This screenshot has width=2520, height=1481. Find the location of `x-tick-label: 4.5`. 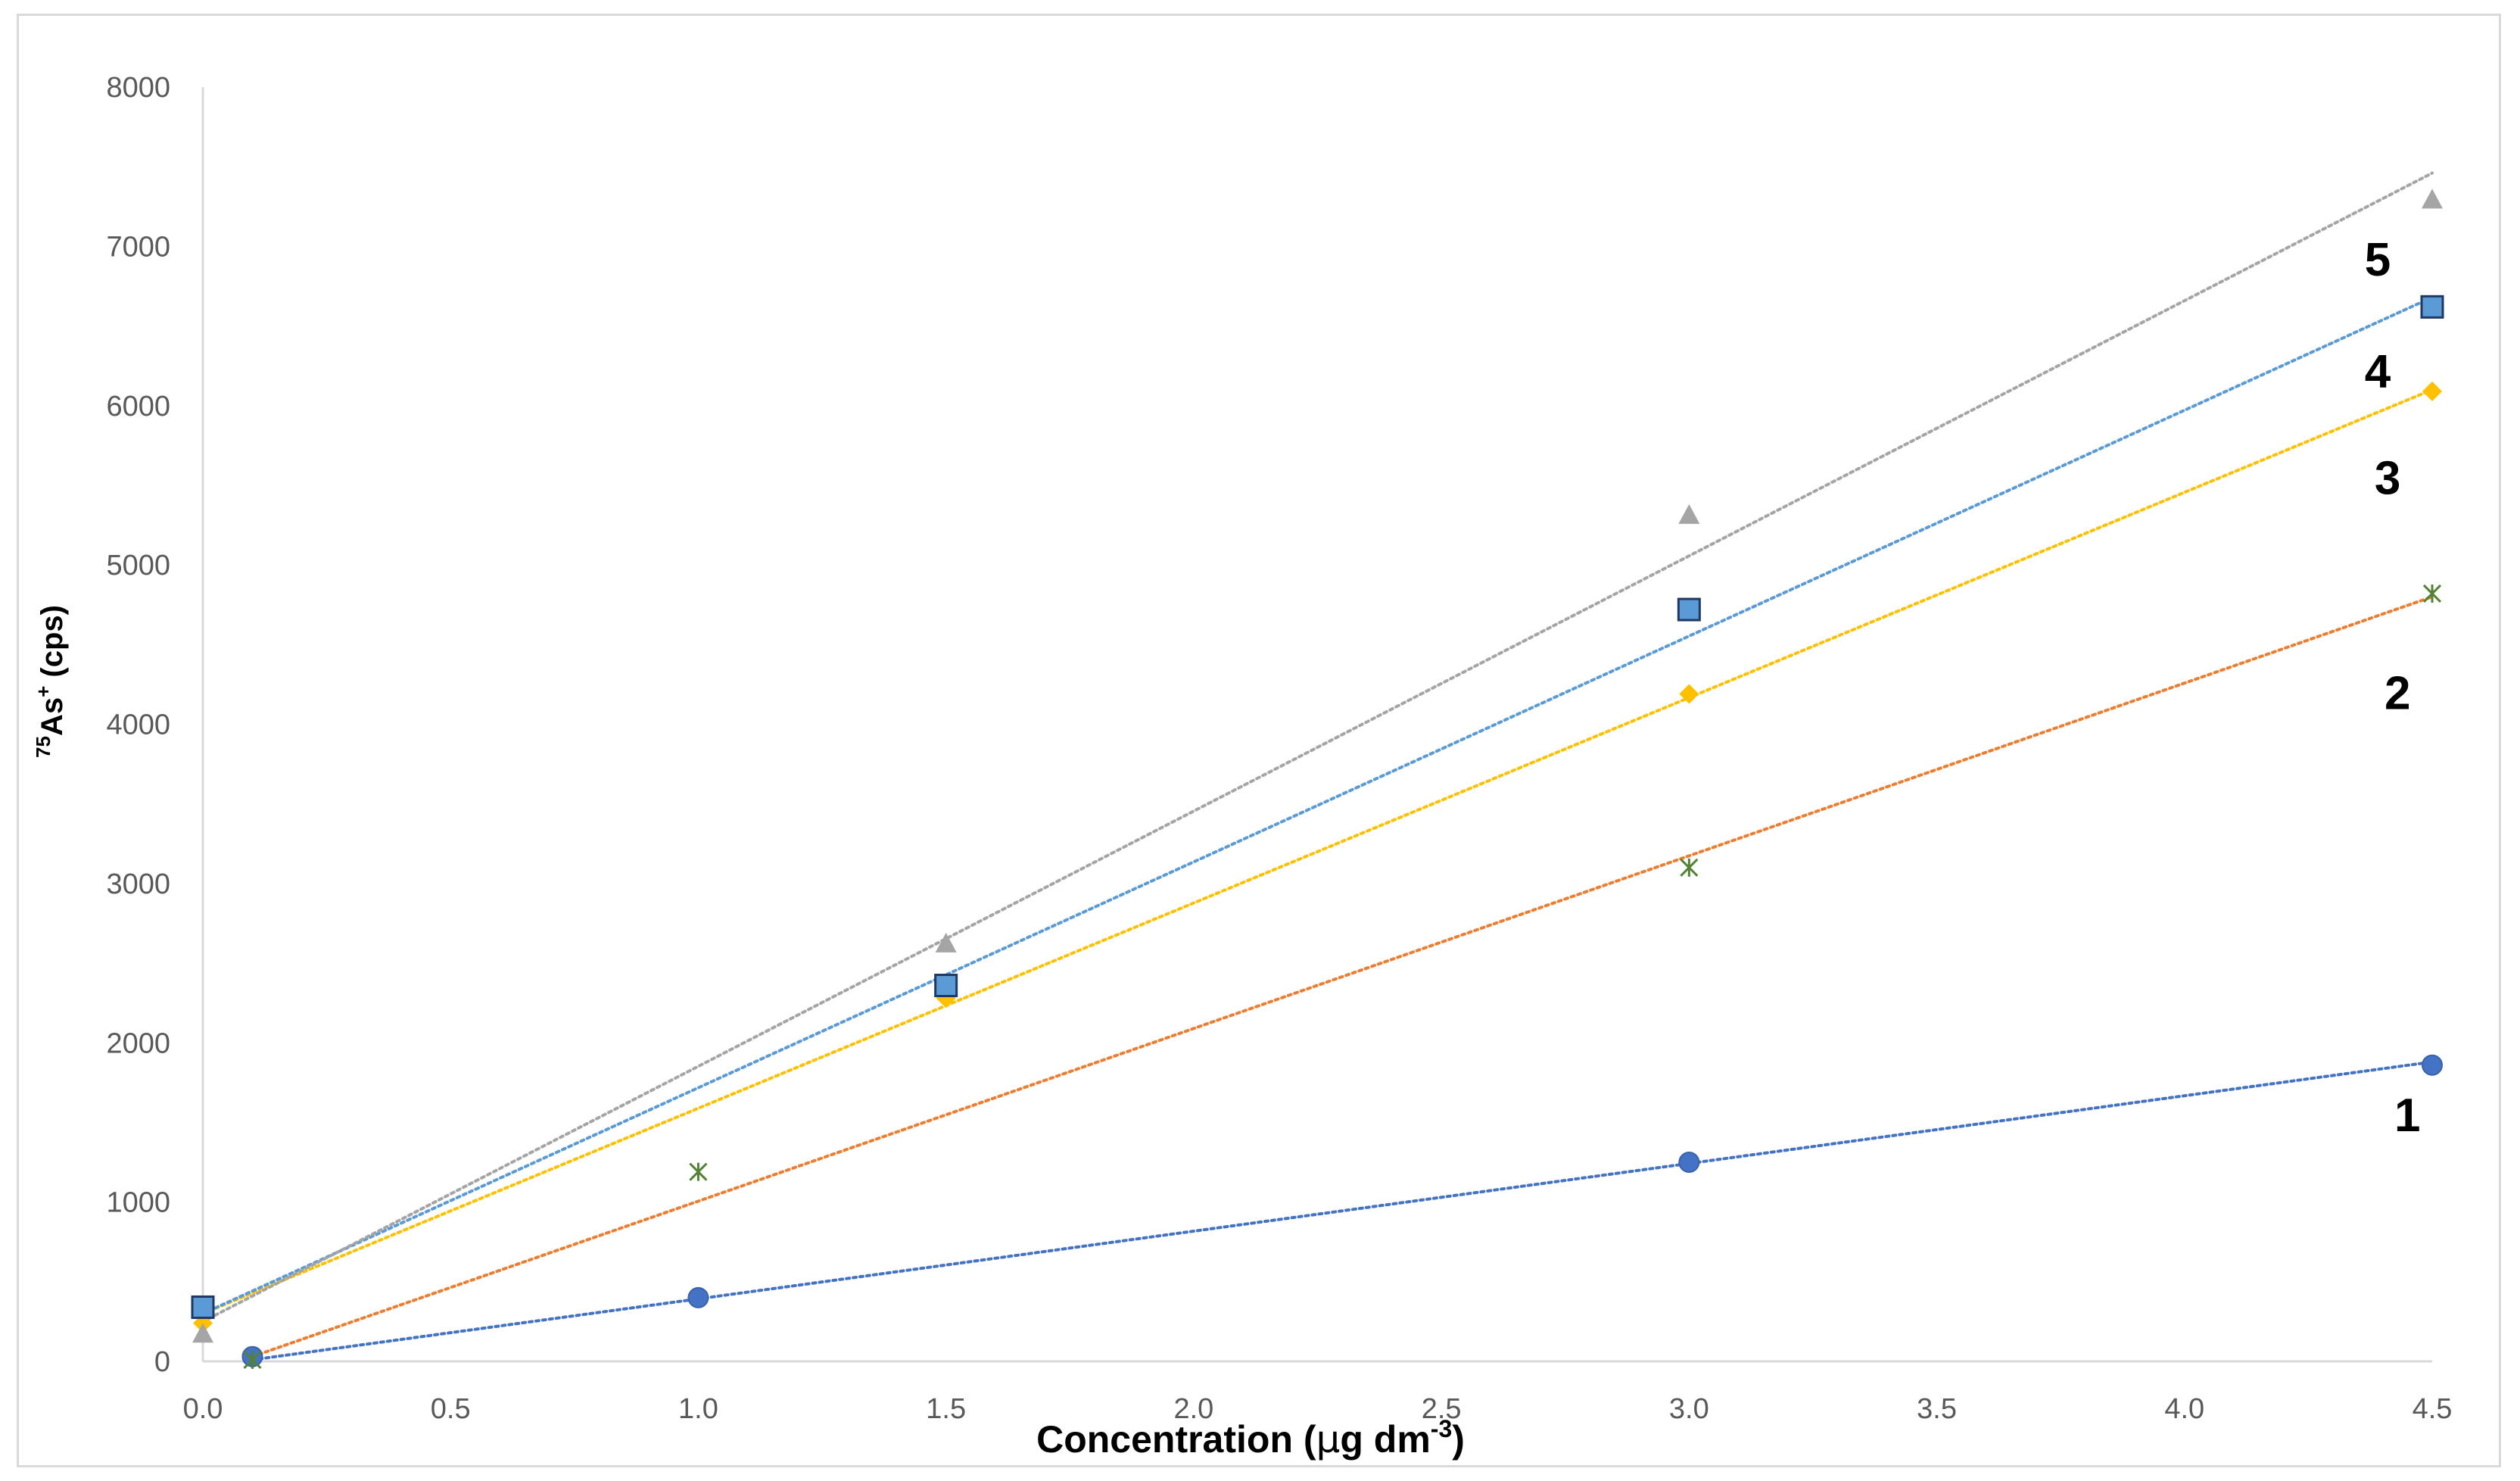

x-tick-label: 4.5 is located at coordinates (2433, 1409).